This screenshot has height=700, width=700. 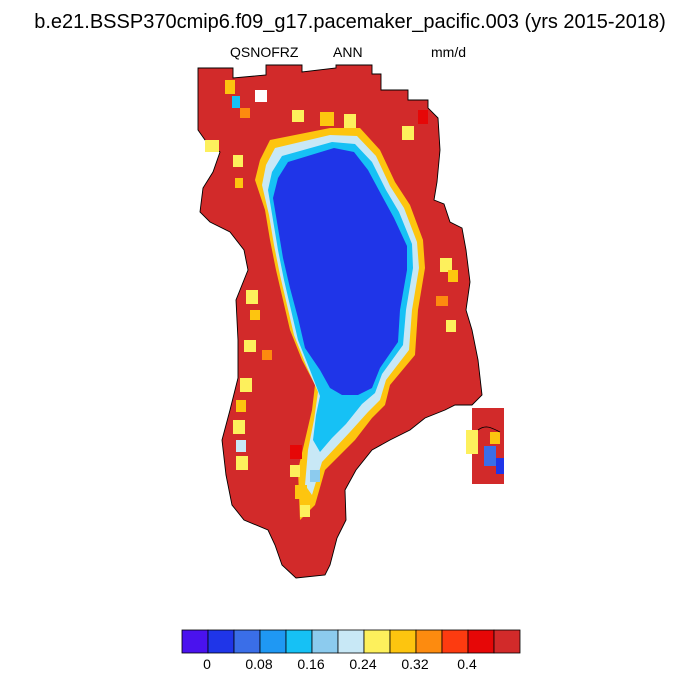 I want to click on east-island, so click(x=485, y=446).